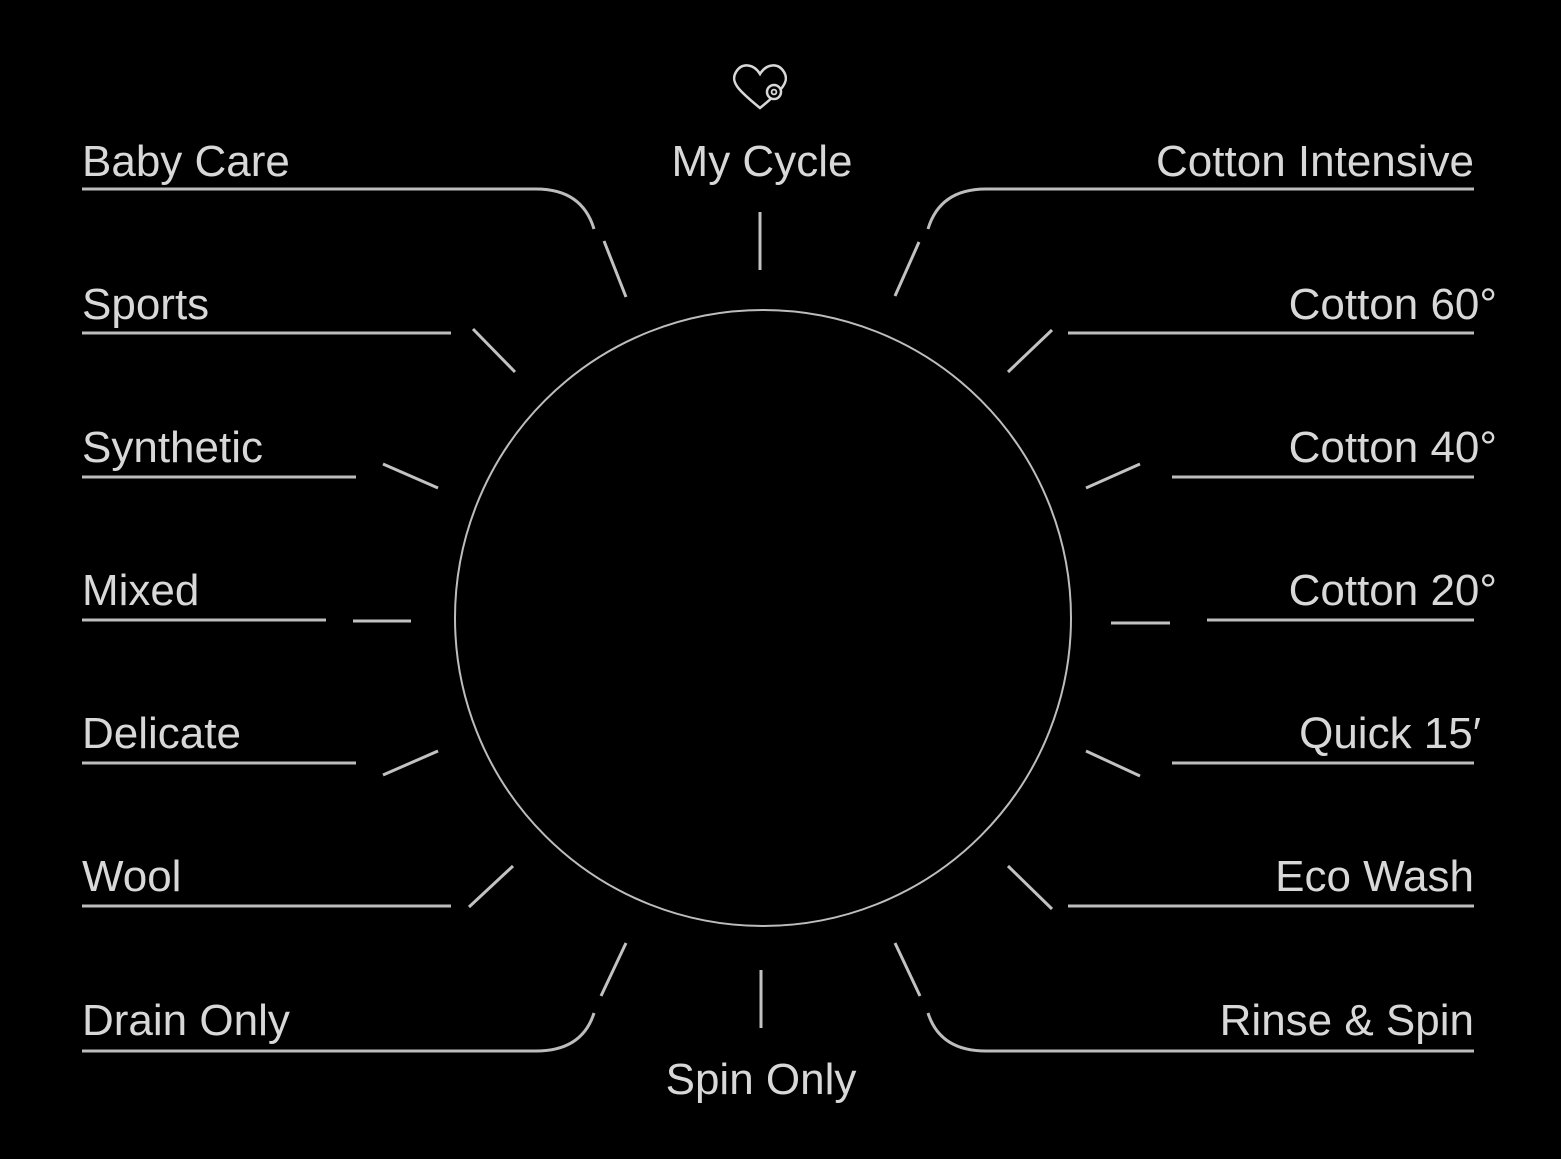 The width and height of the screenshot is (1561, 1159). What do you see at coordinates (1200, 208) in the screenshot?
I see `guide-line-cotton-intensive` at bounding box center [1200, 208].